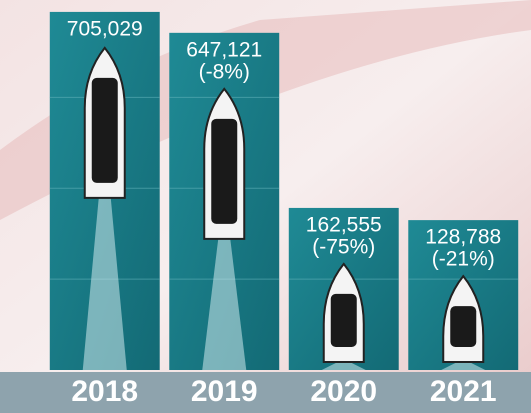  What do you see at coordinates (344, 224) in the screenshot?
I see `value-label: 162,555` at bounding box center [344, 224].